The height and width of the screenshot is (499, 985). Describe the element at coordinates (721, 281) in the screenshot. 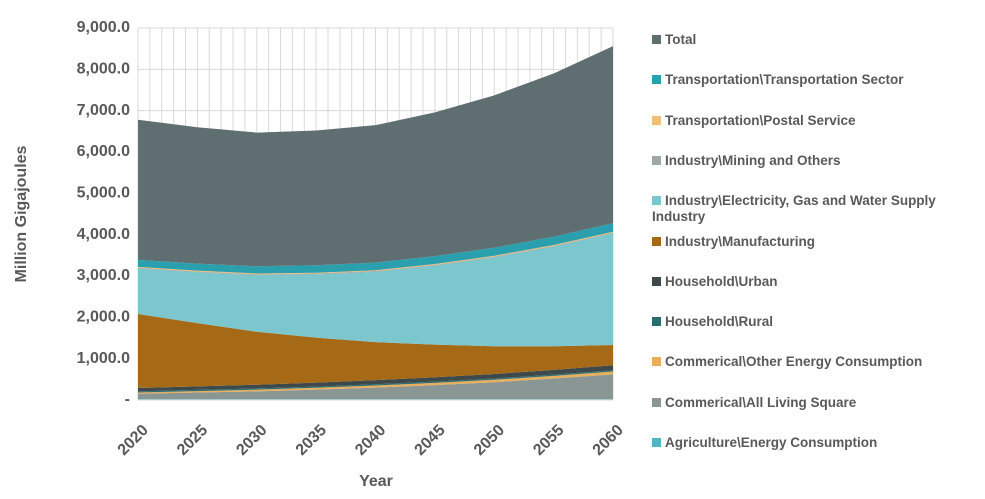

I see `legend-label: Household\Urban` at that location.